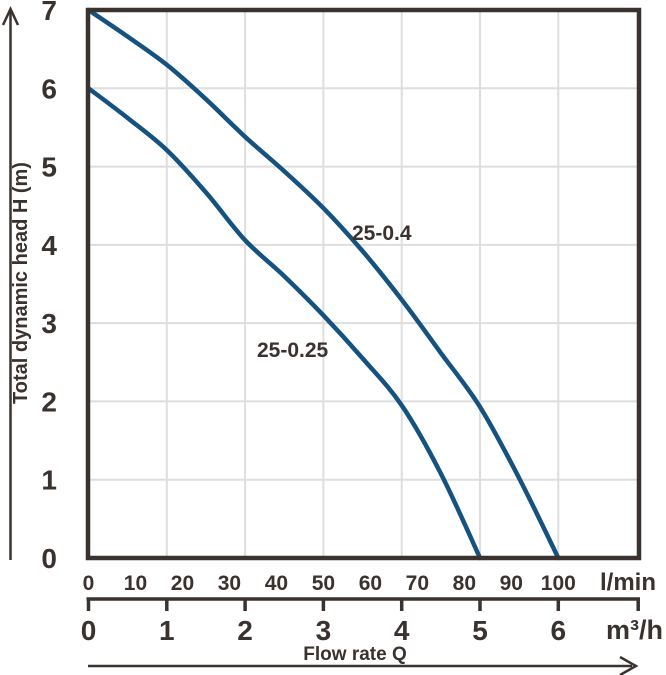 Image resolution: width=666 pixels, height=675 pixels. Describe the element at coordinates (370, 583) in the screenshot. I see `lmin-tick-label: 60` at that location.